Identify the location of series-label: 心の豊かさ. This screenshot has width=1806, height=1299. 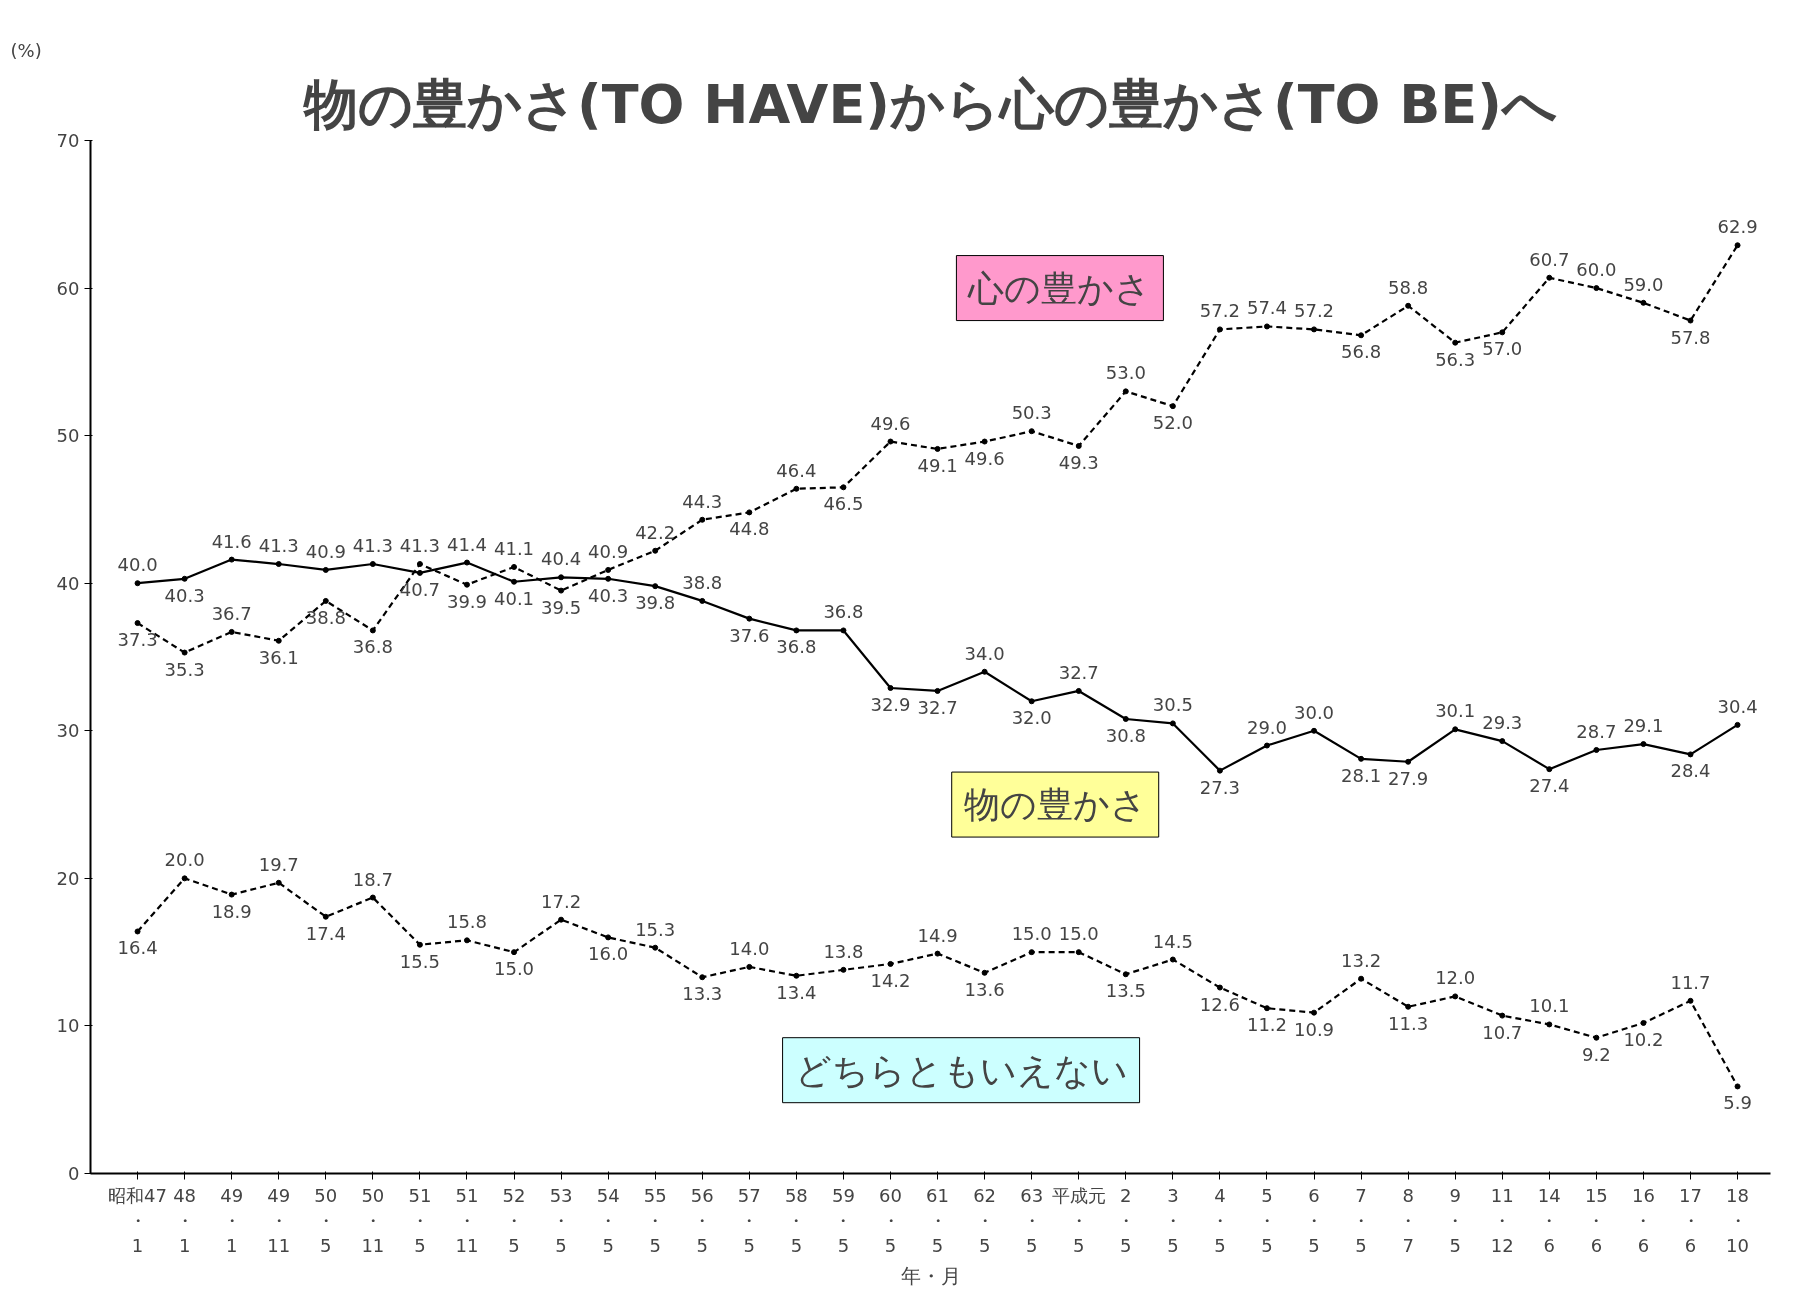
(1059, 288).